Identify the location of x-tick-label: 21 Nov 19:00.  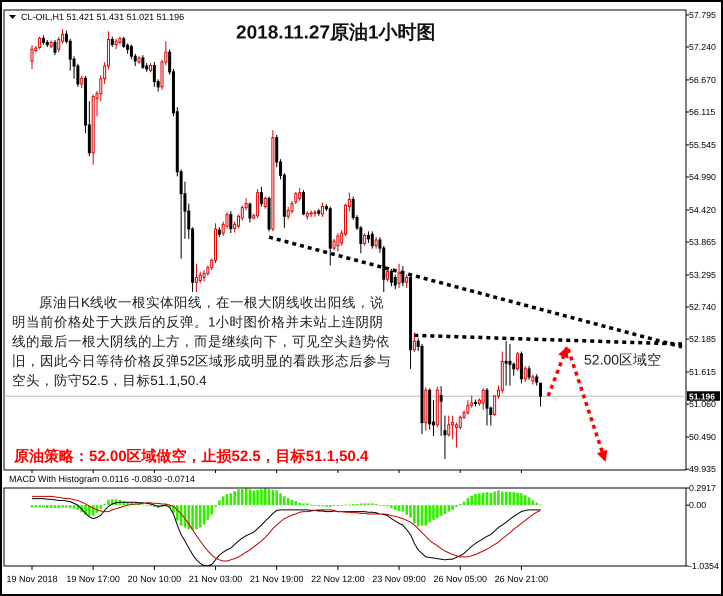
(277, 579).